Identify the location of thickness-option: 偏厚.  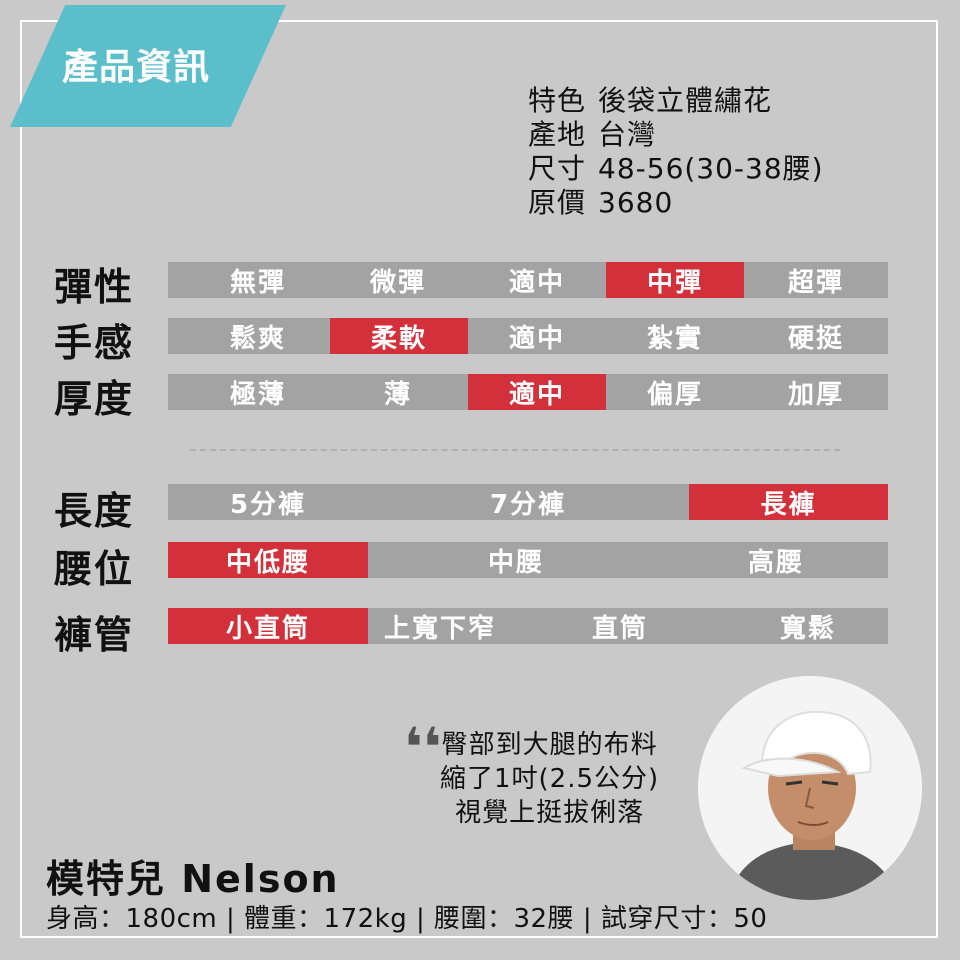
(674, 394).